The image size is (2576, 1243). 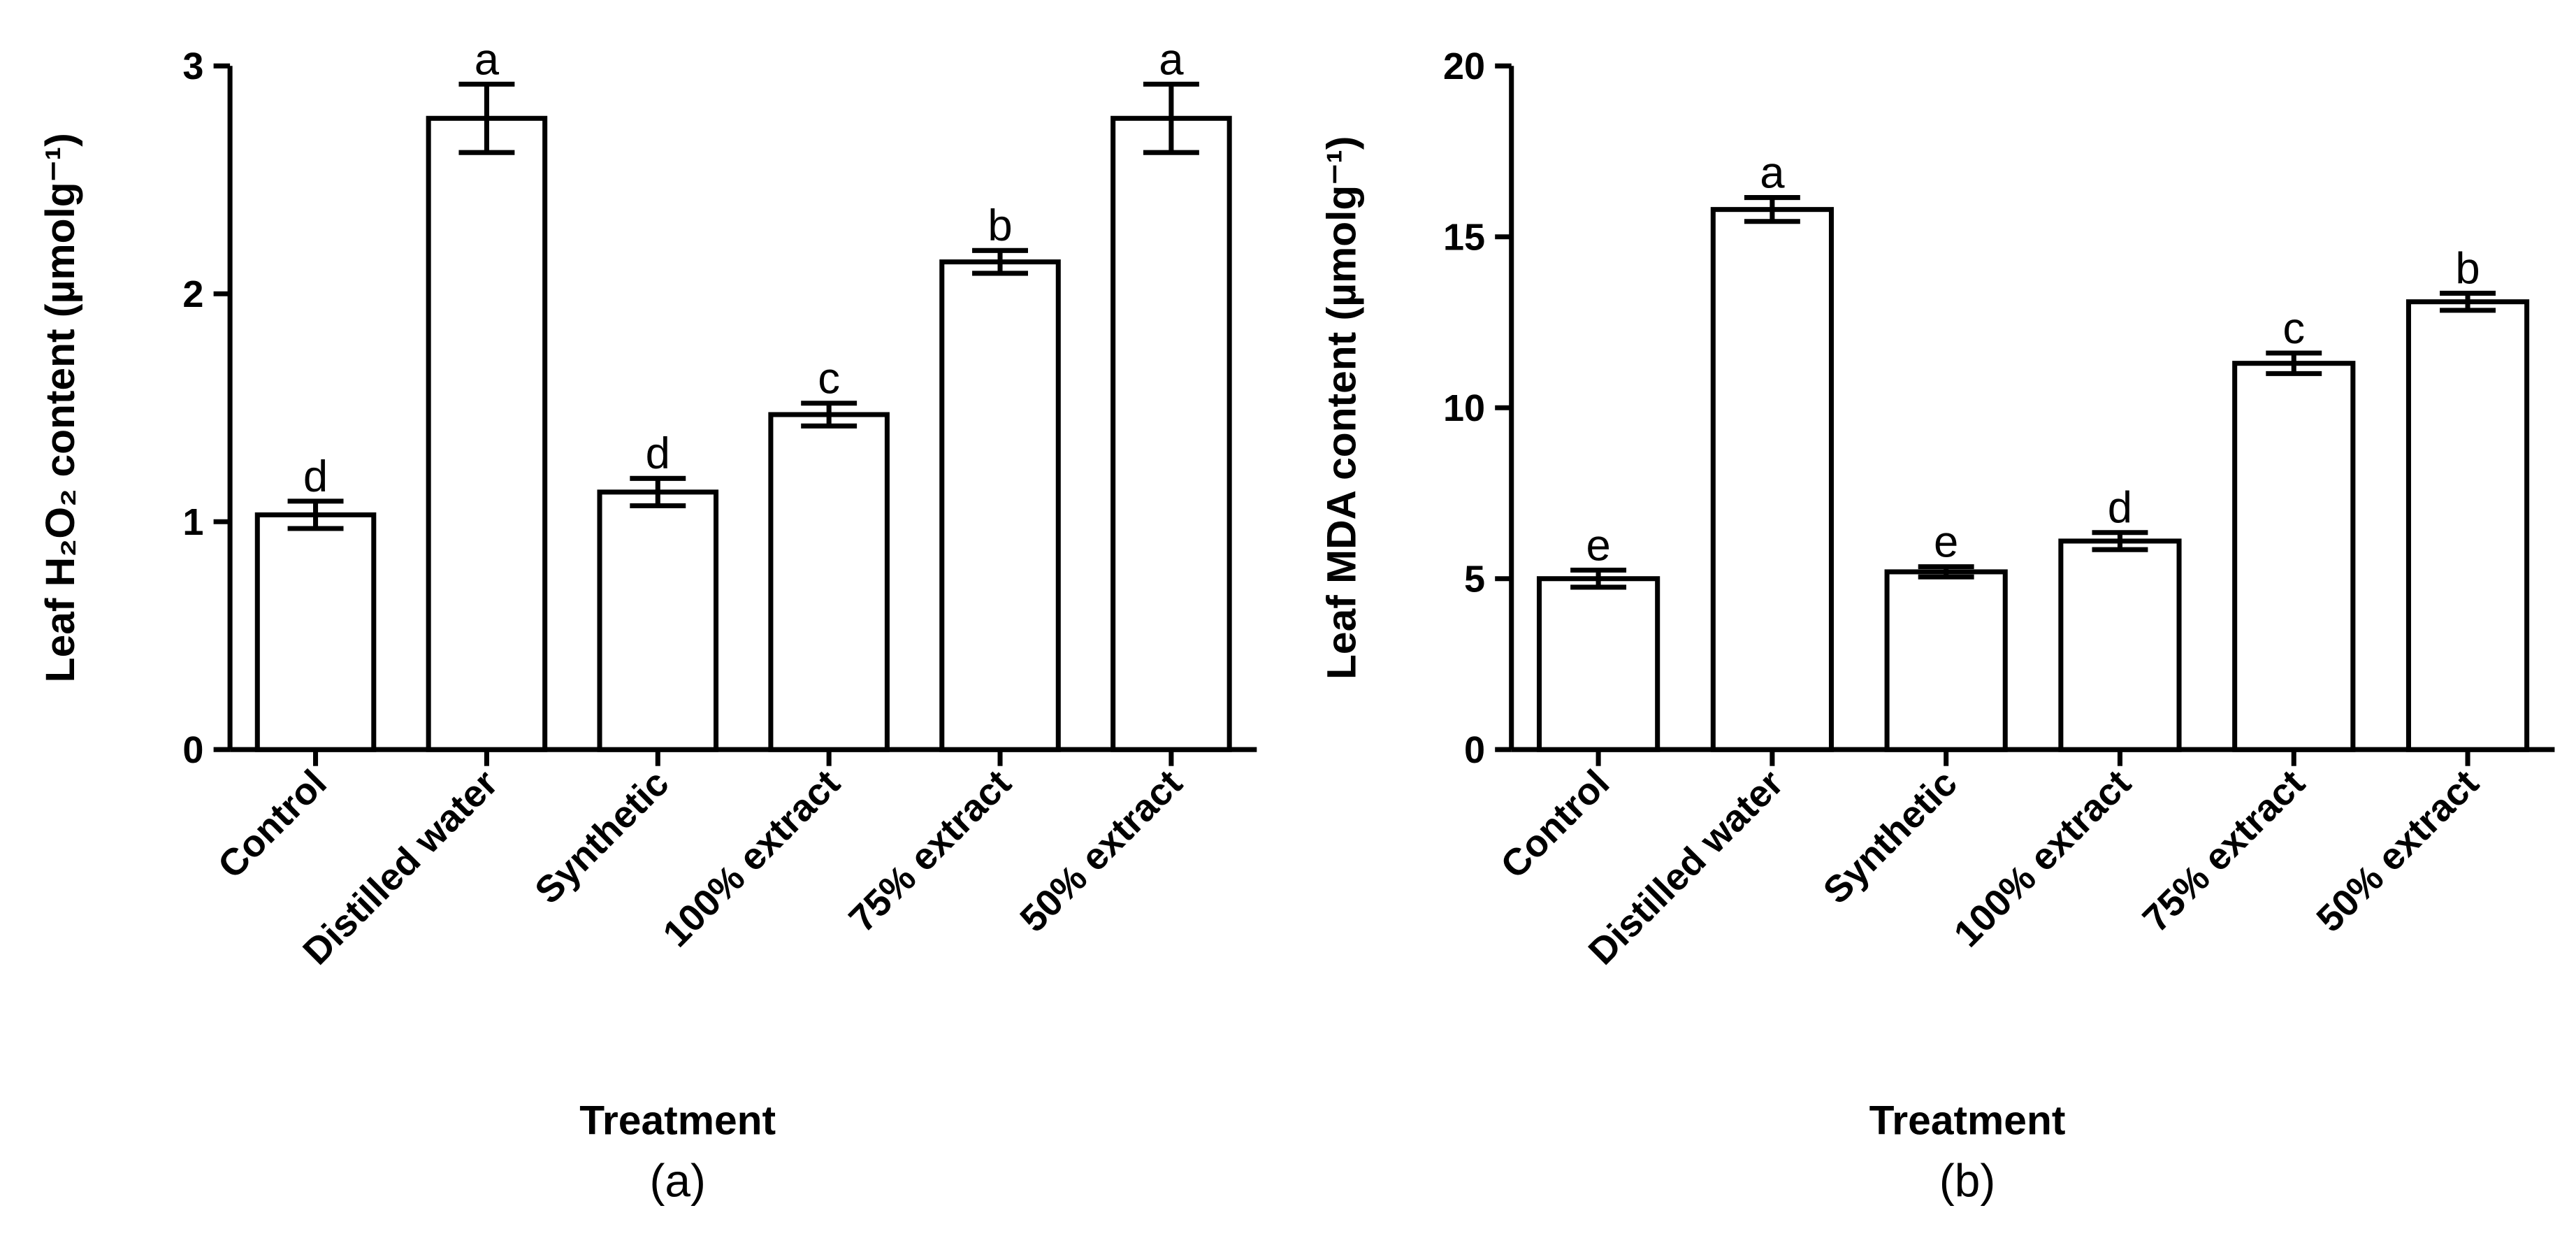 What do you see at coordinates (1464, 408) in the screenshot?
I see `y-tick-label: 10` at bounding box center [1464, 408].